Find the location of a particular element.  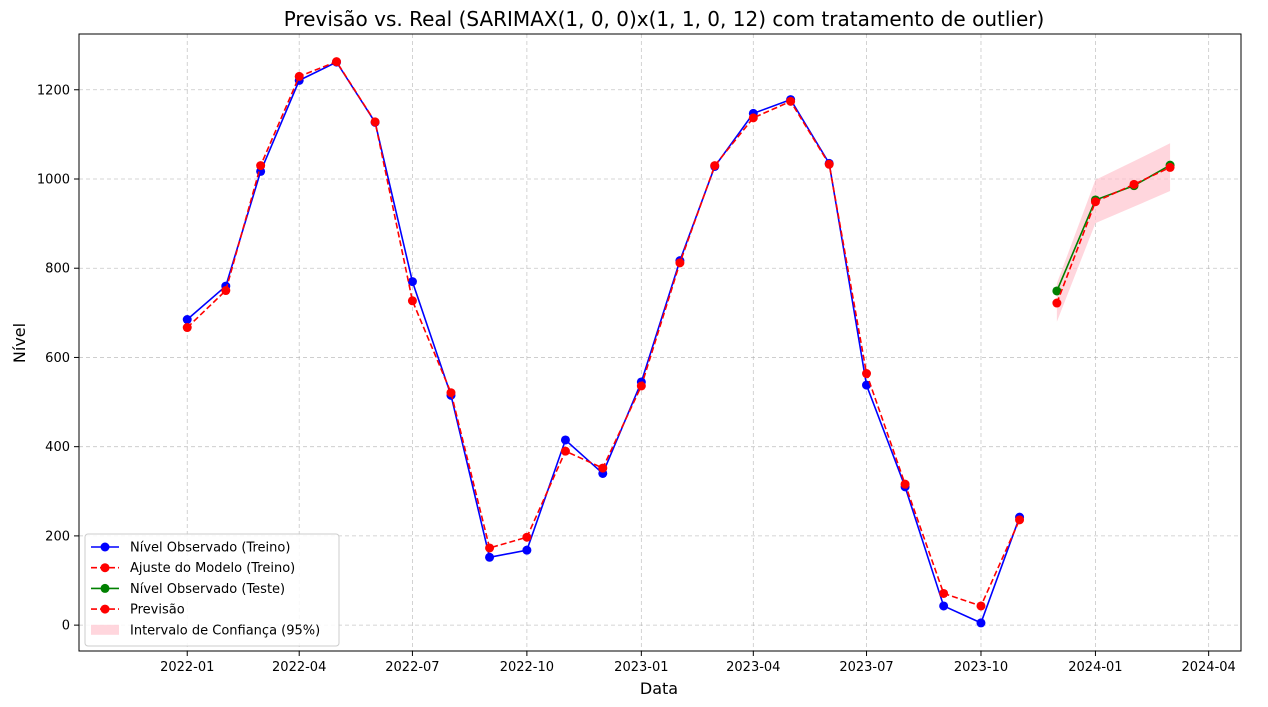

x-tick-label: 2024-01 is located at coordinates (1095, 667).